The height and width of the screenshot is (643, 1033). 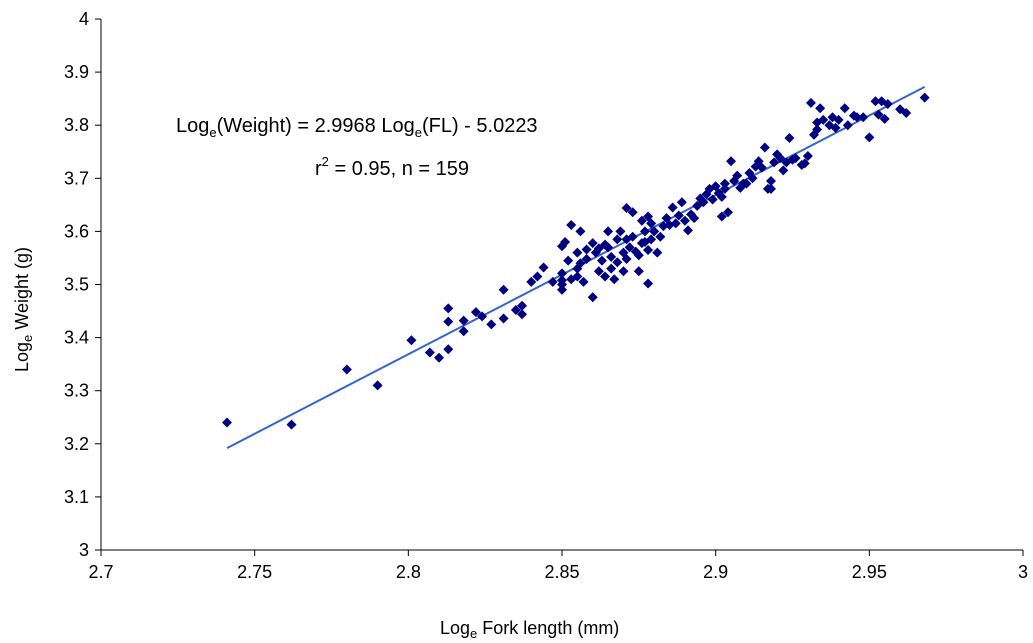 What do you see at coordinates (254, 572) in the screenshot?
I see `x-tick-label: 2.75` at bounding box center [254, 572].